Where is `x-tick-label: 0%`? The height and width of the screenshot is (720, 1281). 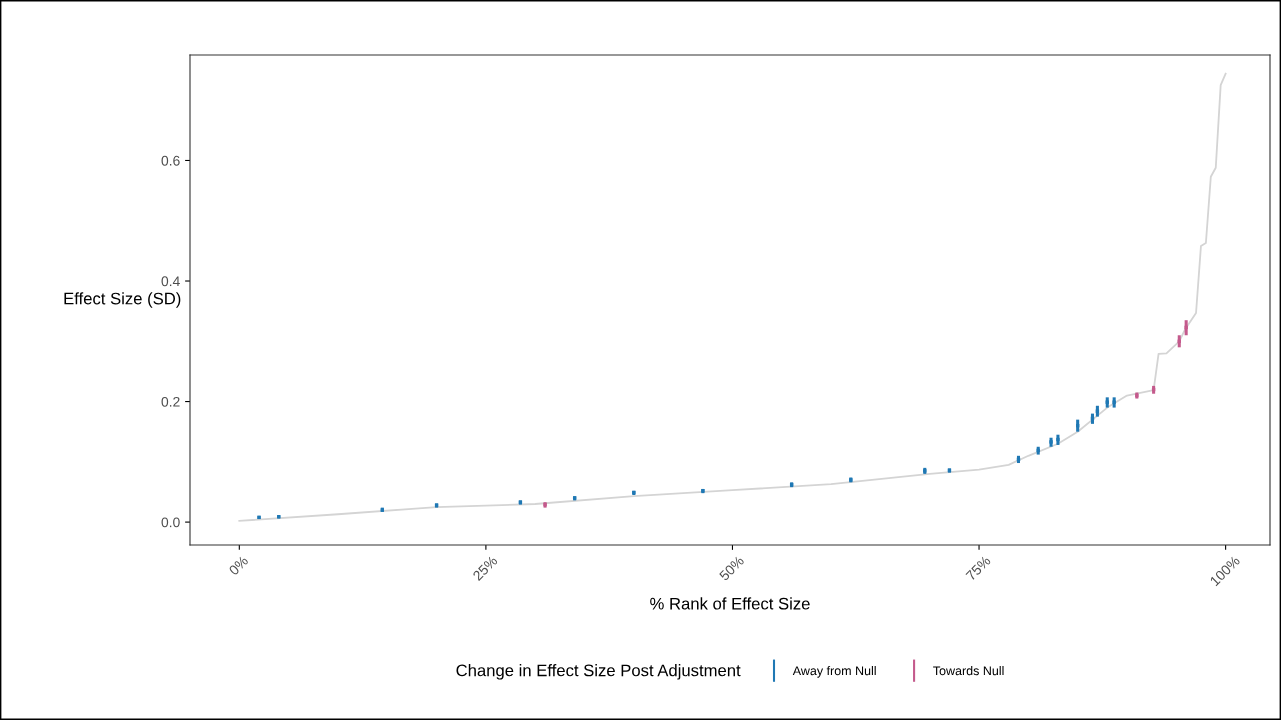 x-tick-label: 0% is located at coordinates (238, 565).